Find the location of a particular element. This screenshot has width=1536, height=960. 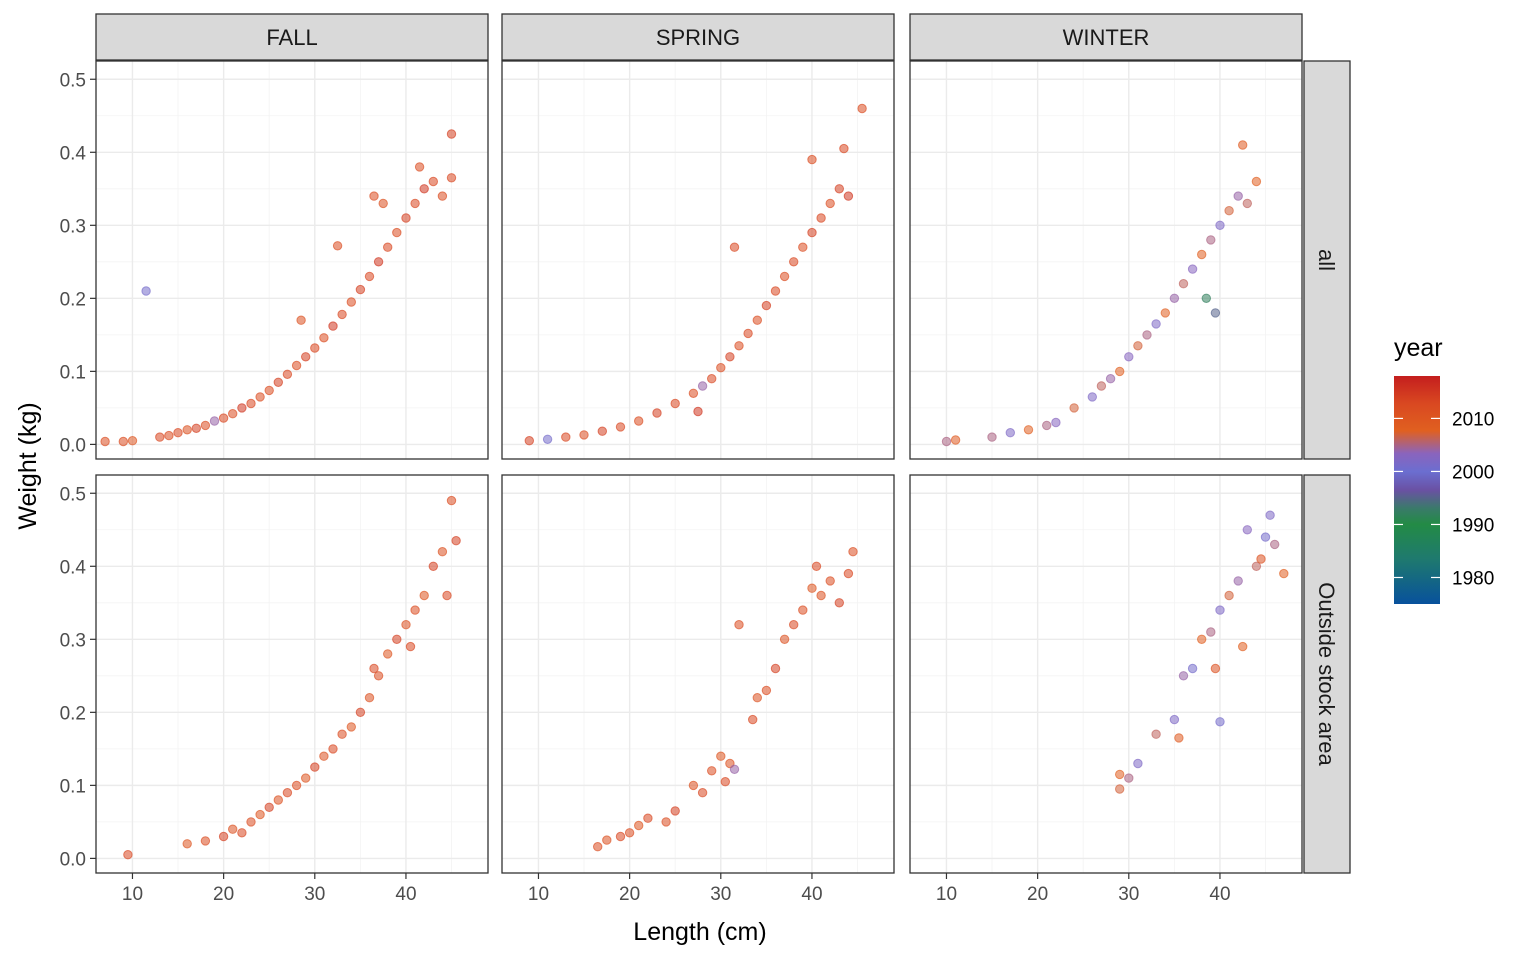

facet-panel-spring-all is located at coordinates (698, 260).